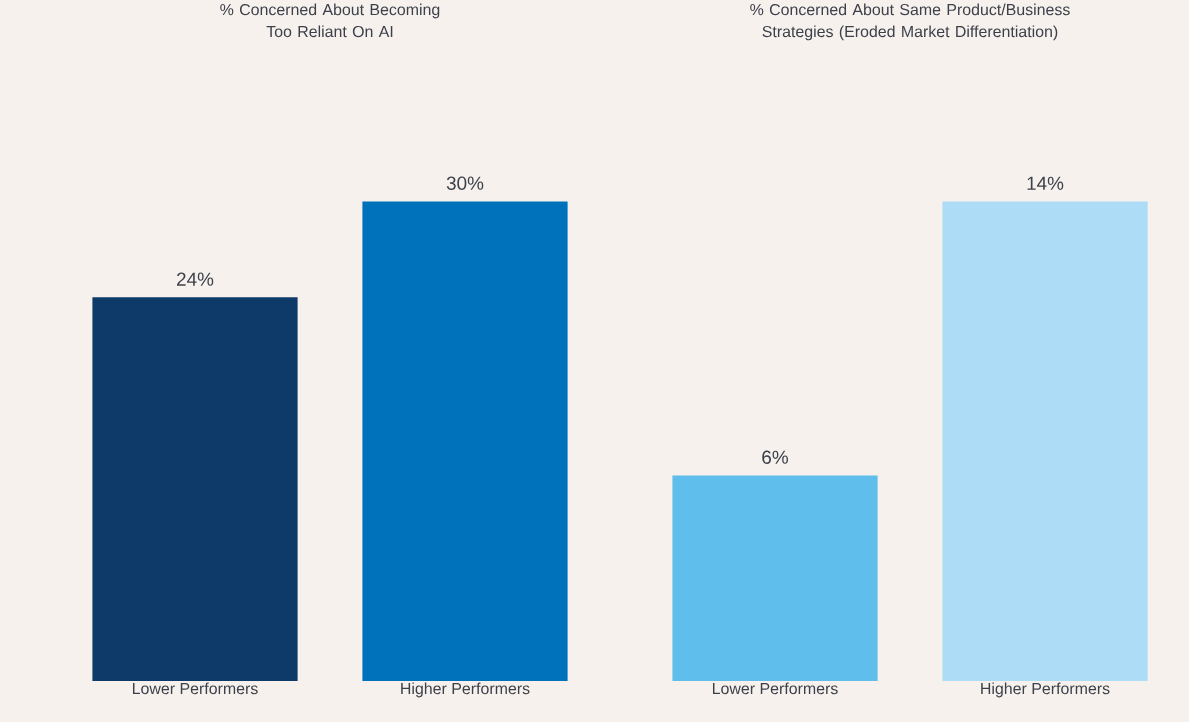 Image resolution: width=1189 pixels, height=722 pixels. What do you see at coordinates (465, 183) in the screenshot?
I see `data-label: 30%` at bounding box center [465, 183].